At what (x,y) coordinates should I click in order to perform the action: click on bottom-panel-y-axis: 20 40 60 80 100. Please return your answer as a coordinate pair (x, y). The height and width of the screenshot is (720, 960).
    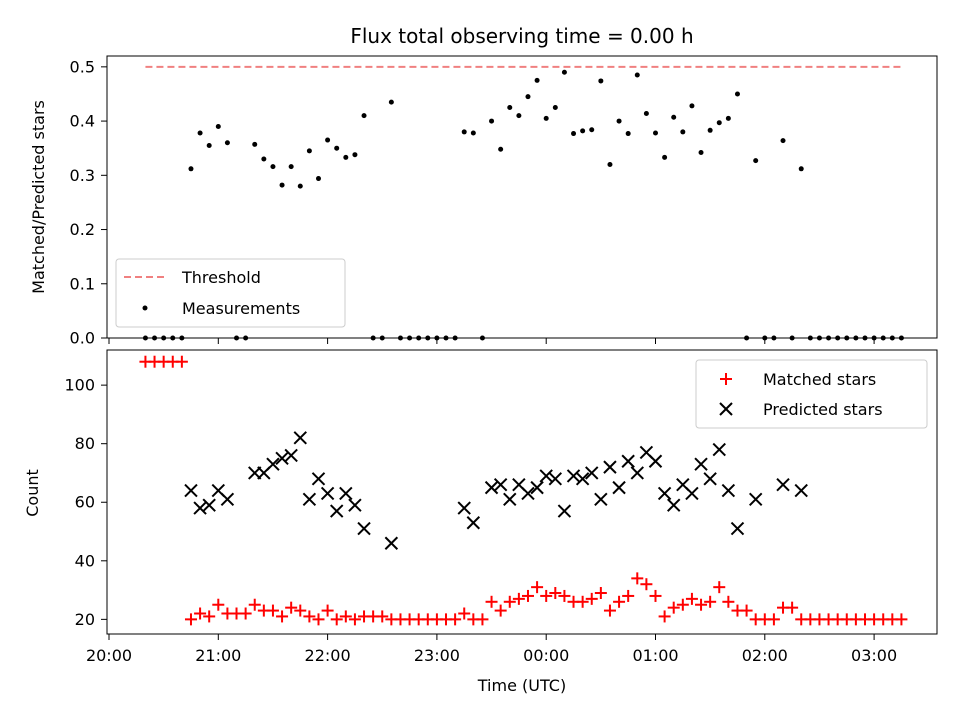
    Looking at the image, I should click on (85, 502).